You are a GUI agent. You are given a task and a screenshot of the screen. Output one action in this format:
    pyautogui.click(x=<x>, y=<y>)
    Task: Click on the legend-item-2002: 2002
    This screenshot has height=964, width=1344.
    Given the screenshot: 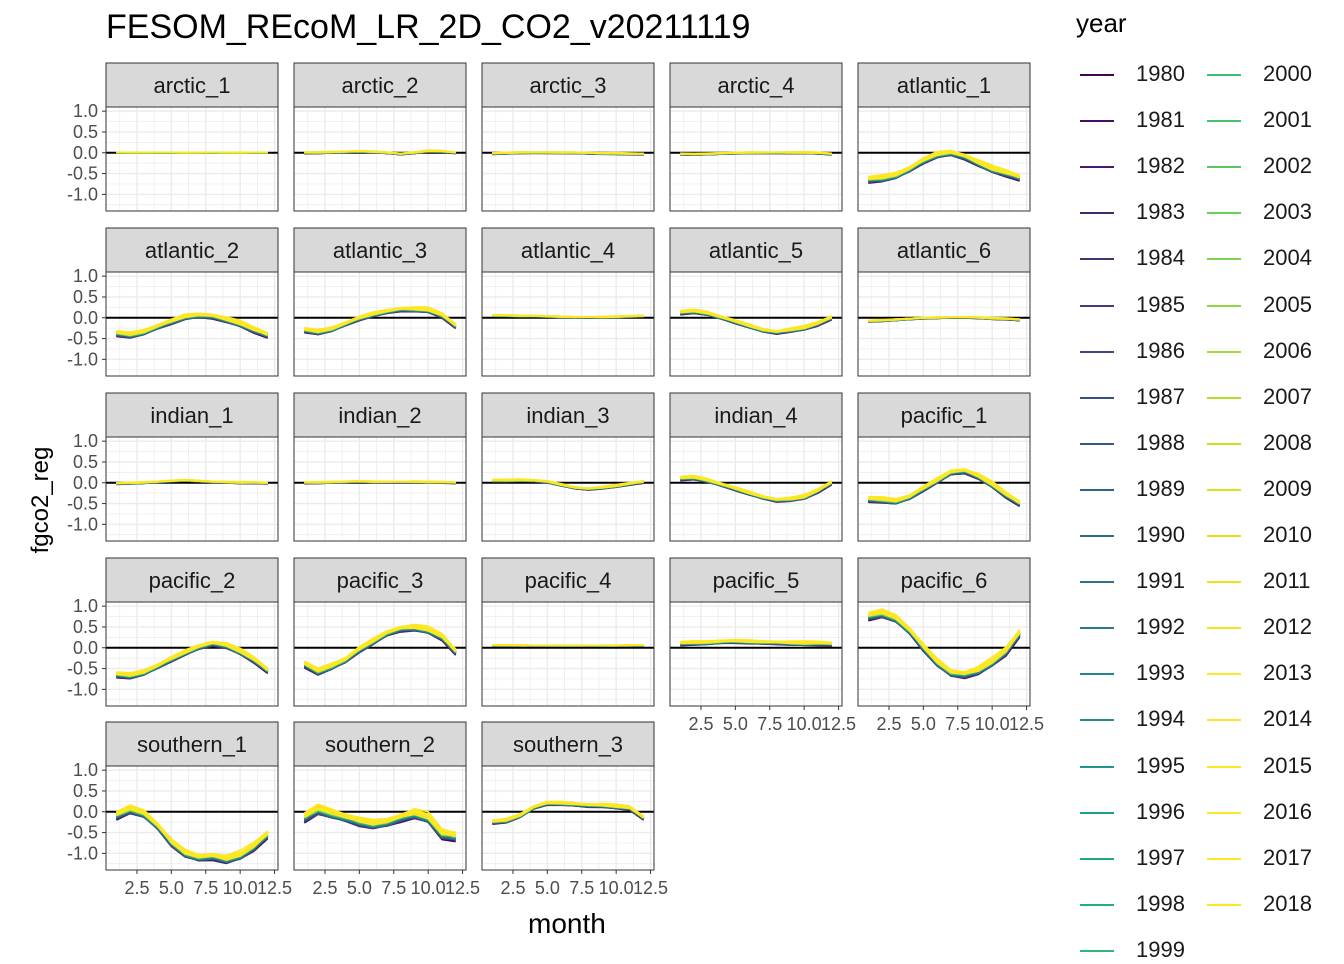 What is the action you would take?
    pyautogui.click(x=1270, y=165)
    